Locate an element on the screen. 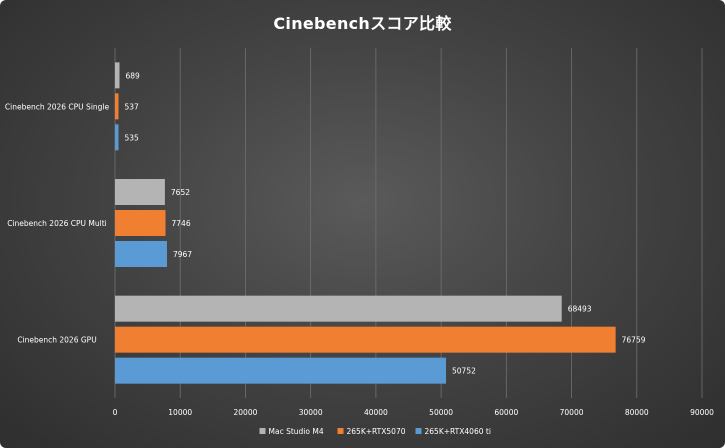 The image size is (725, 448). data-label-1-2: 7967 is located at coordinates (182, 254).